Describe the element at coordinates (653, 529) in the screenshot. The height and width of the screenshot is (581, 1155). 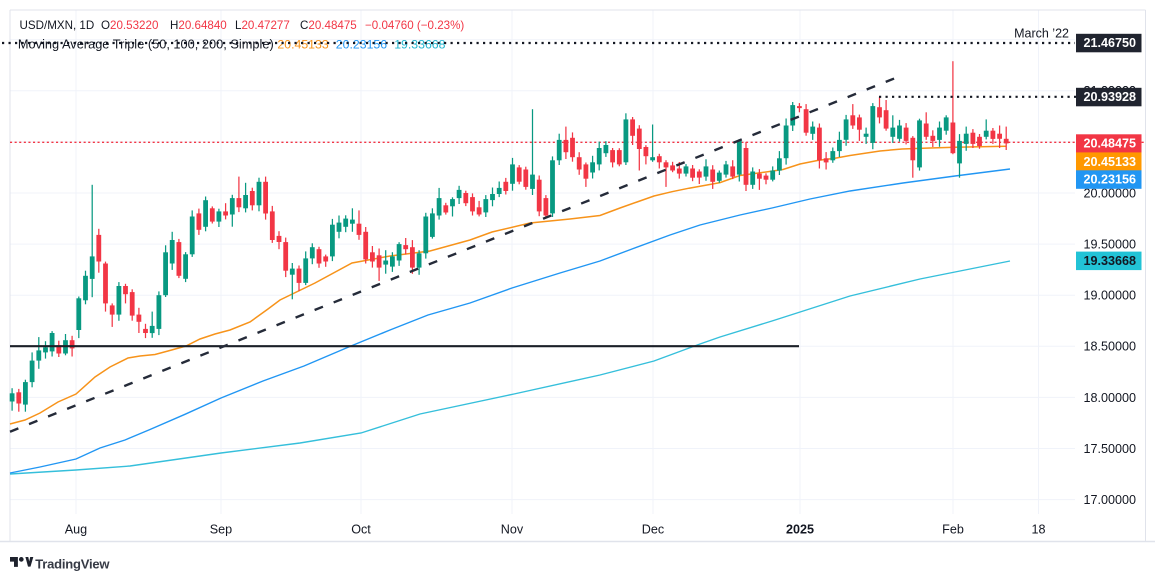
I see `svg-text: Dec` at that location.